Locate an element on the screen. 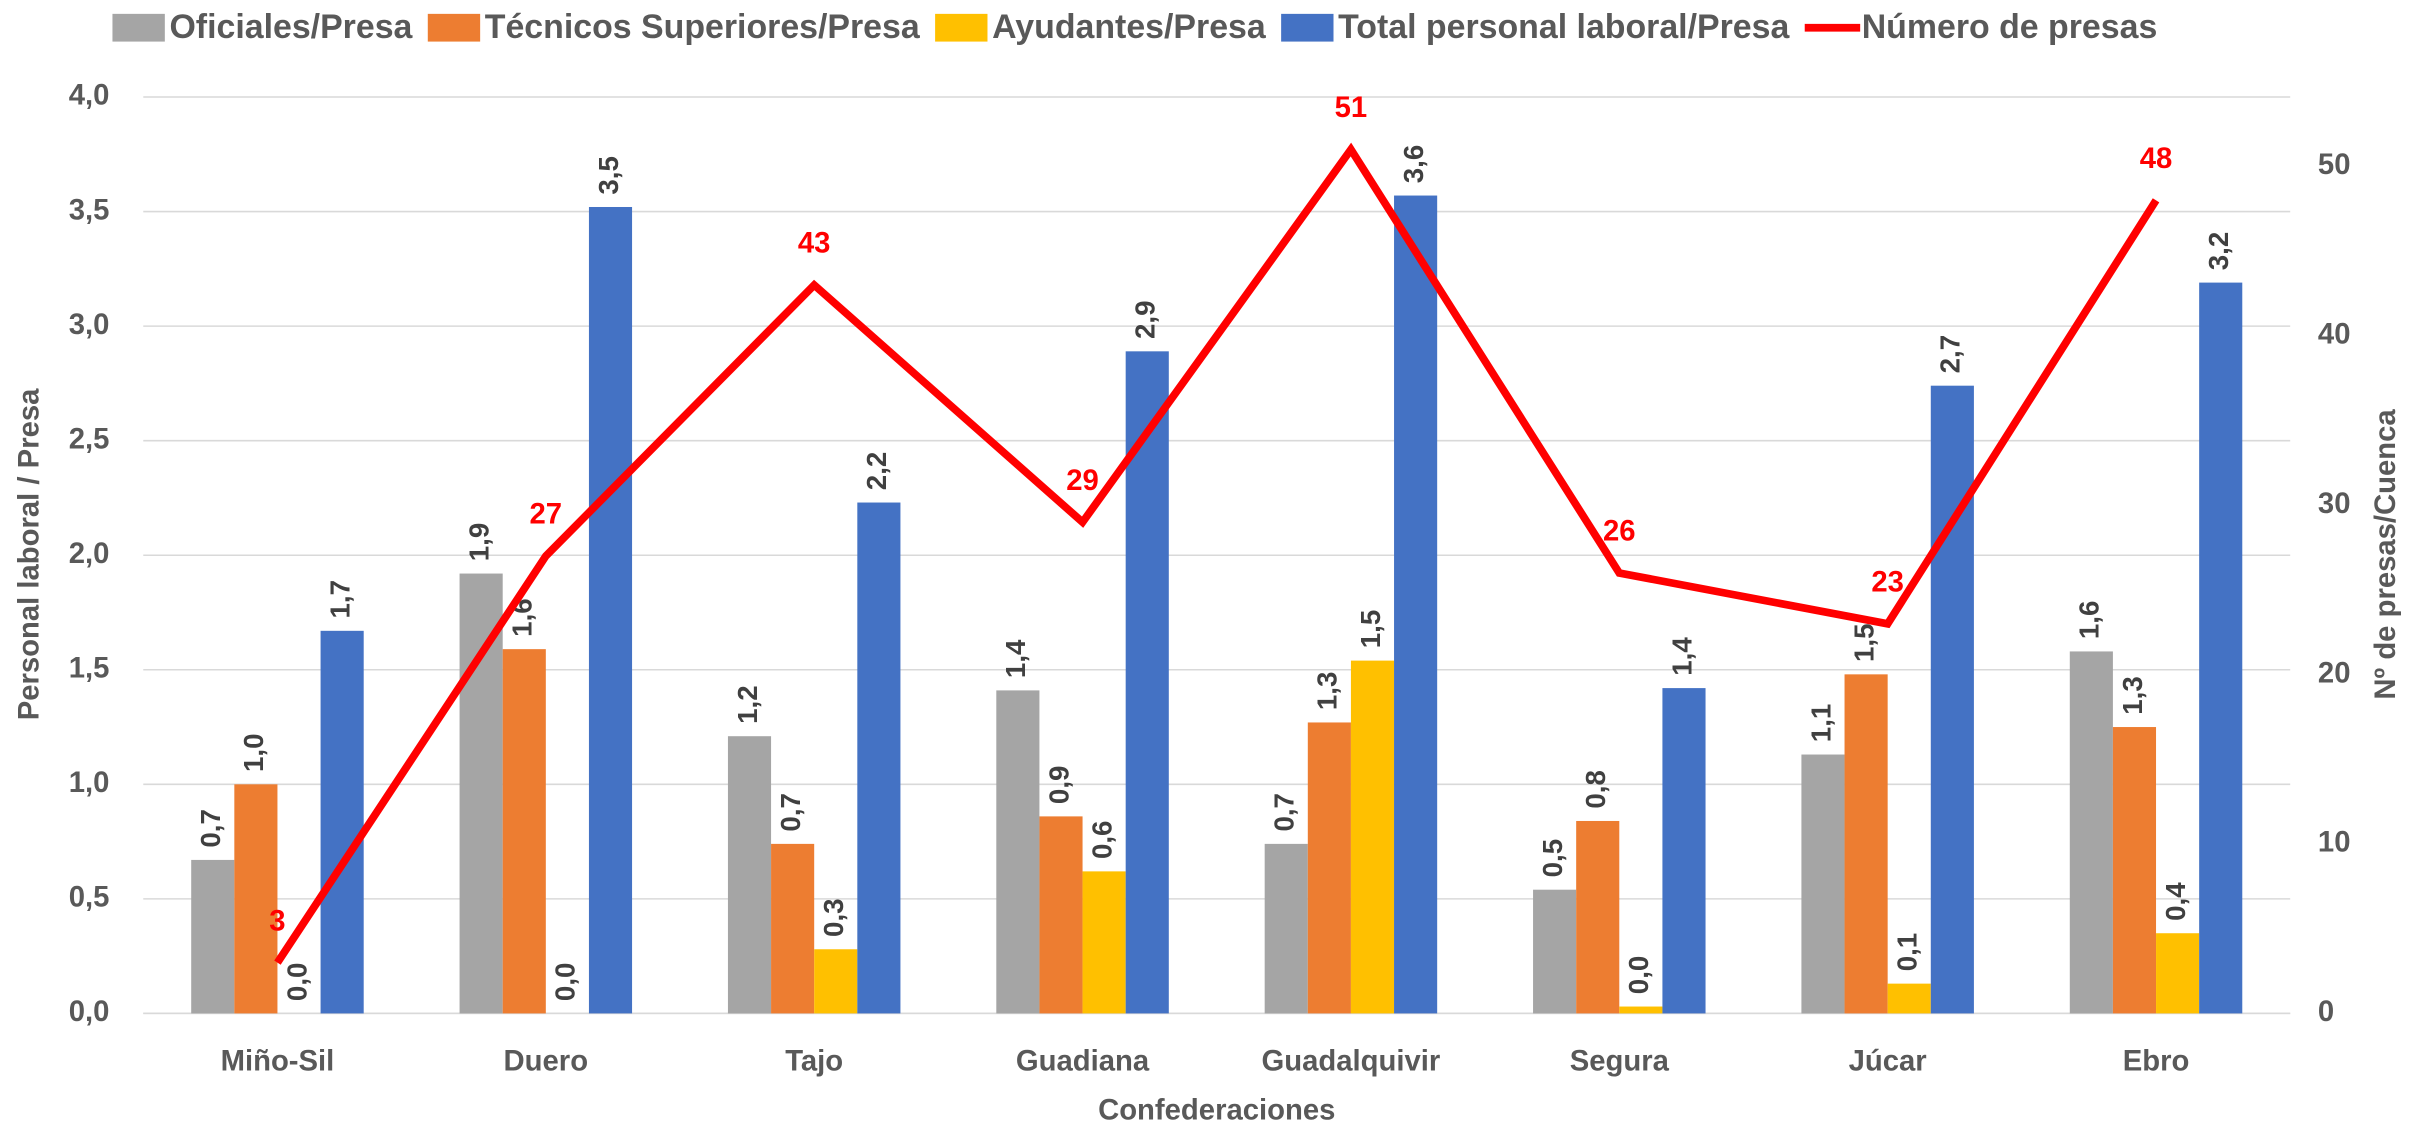 This screenshot has width=2415, height=1132. y-tick-label: 1,5 is located at coordinates (89, 669).